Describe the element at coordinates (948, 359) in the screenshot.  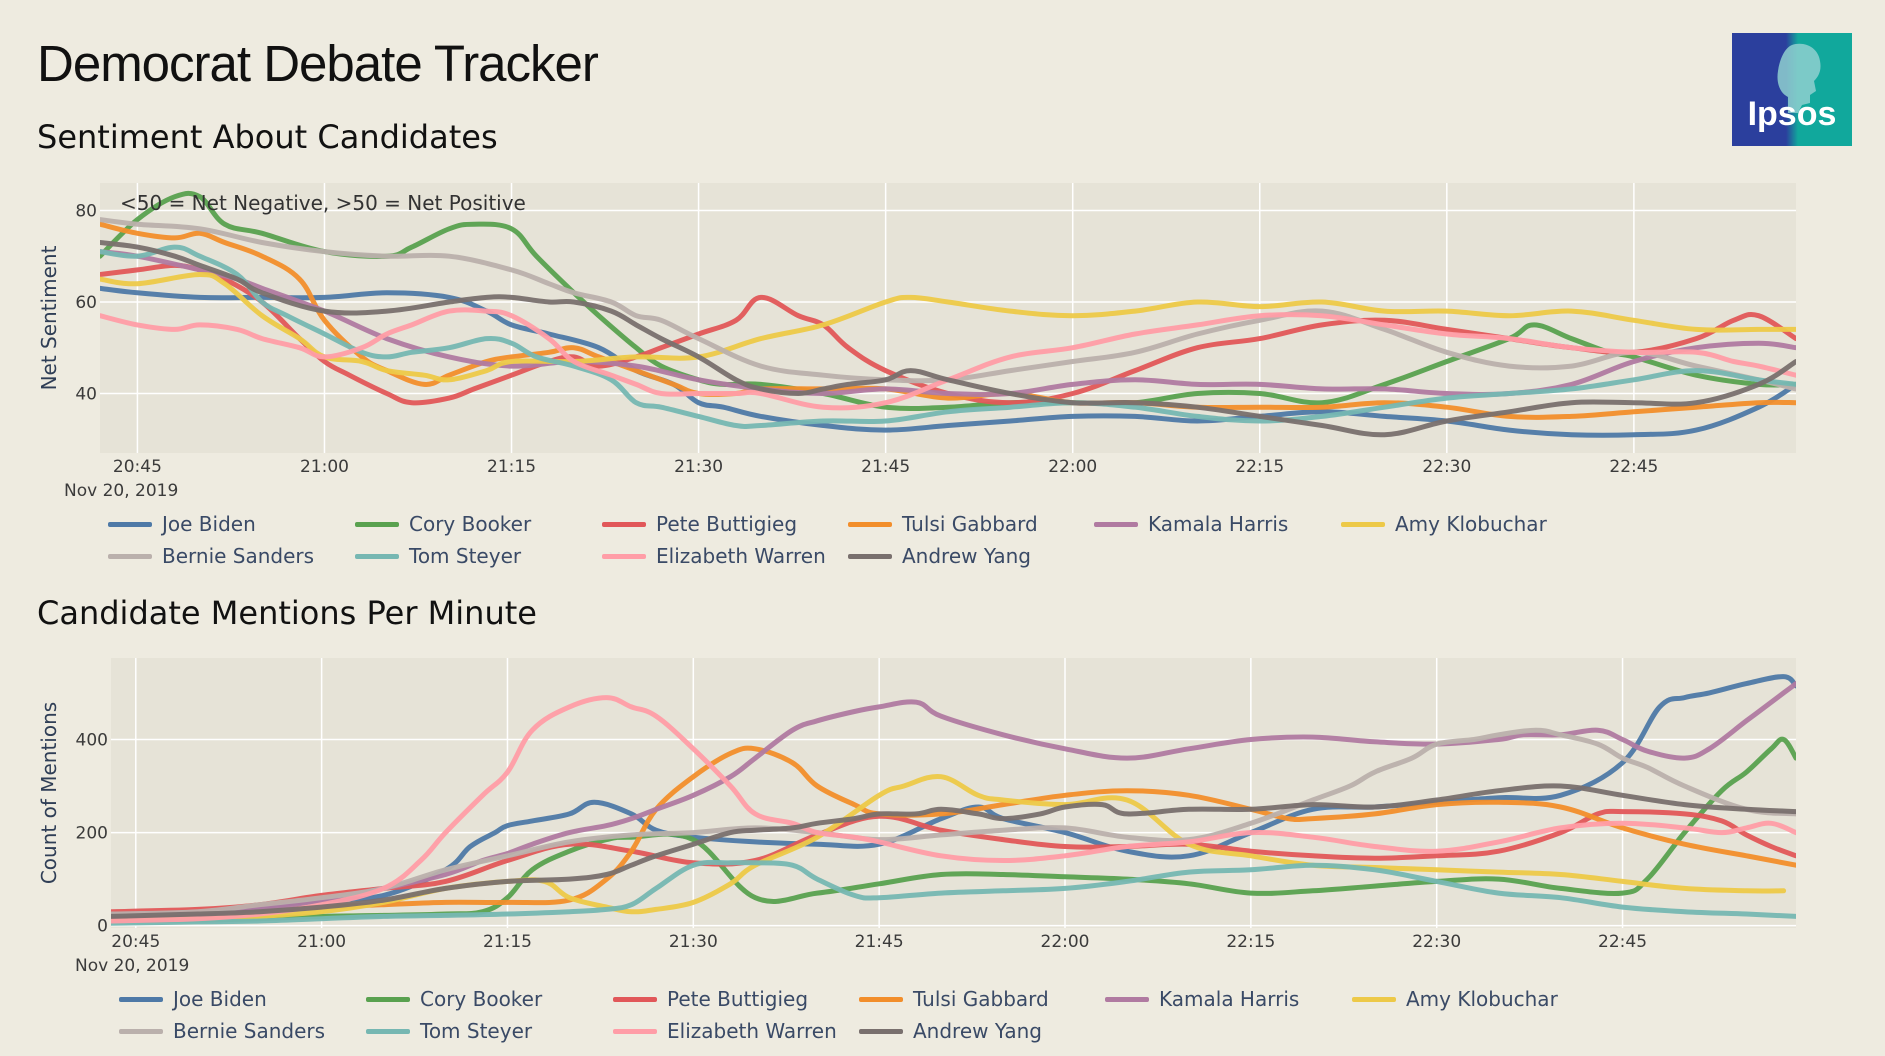
I see `series-line-elizabeth-warren` at that location.